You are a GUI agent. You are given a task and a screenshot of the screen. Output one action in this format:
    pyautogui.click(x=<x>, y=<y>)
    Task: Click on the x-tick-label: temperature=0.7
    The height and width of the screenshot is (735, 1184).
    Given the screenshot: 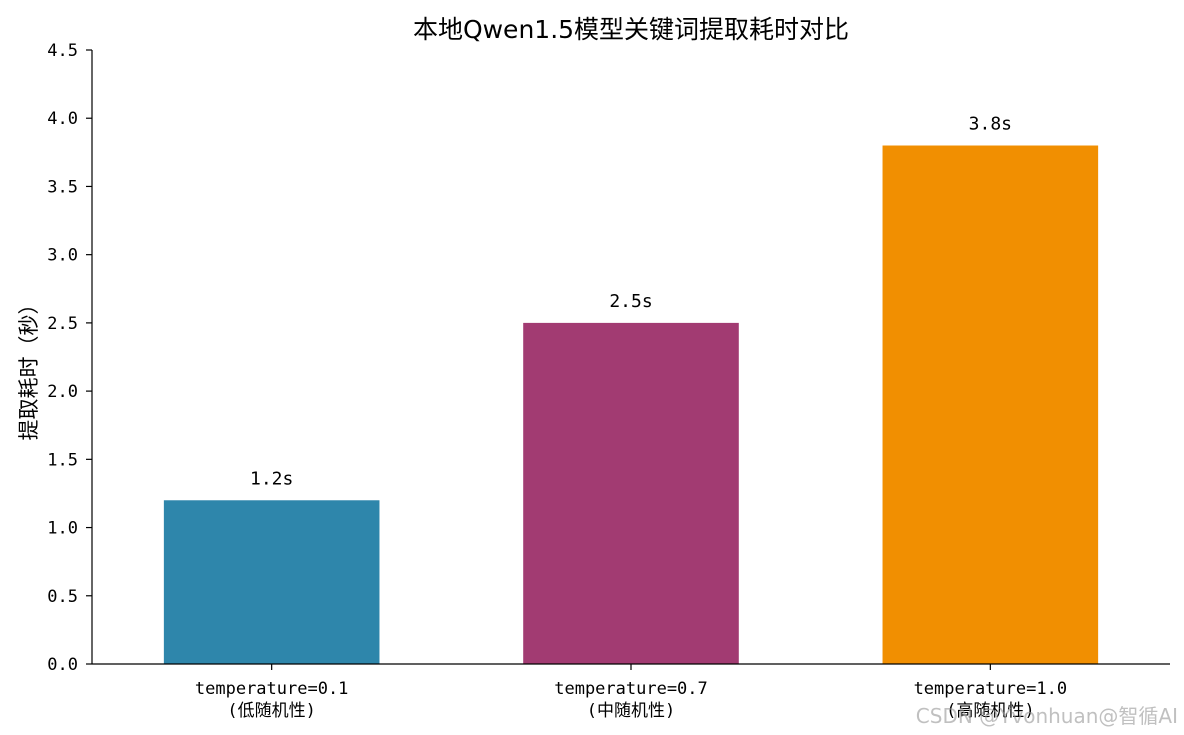 What is the action you would take?
    pyautogui.click(x=631, y=689)
    